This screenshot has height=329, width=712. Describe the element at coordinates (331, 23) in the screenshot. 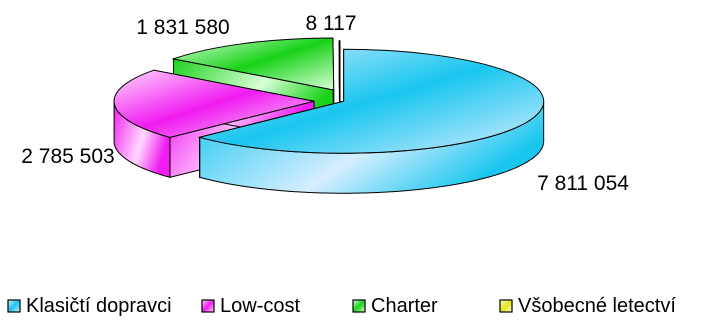

I see `data-label-3: 8 117` at that location.